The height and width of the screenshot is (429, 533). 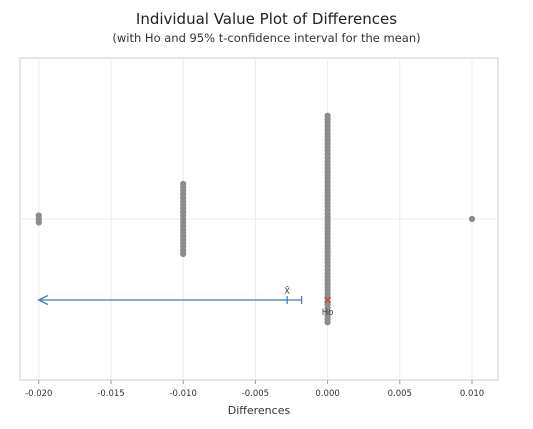 What do you see at coordinates (328, 300) in the screenshot?
I see `ho-marker` at bounding box center [328, 300].